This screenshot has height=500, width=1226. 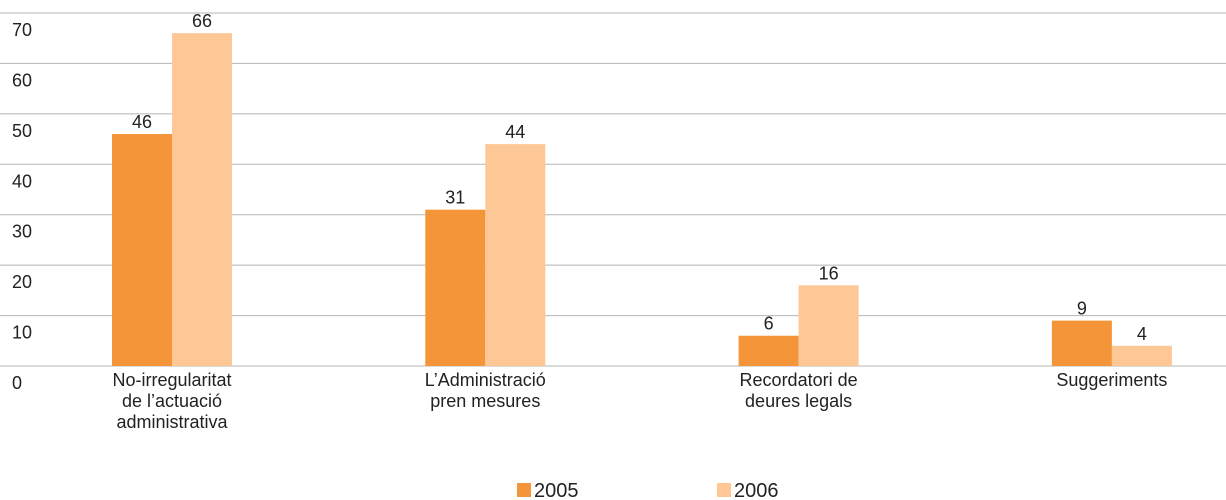 What do you see at coordinates (22, 131) in the screenshot?
I see `y-tick-label: 50` at bounding box center [22, 131].